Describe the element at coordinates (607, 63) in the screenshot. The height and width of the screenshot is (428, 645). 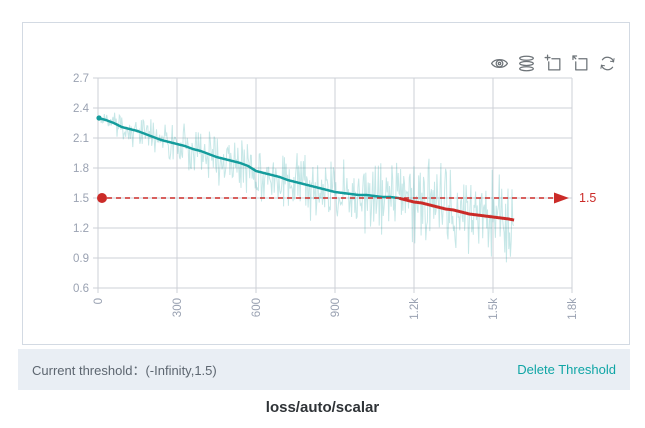
I see `refresh-icon` at that location.